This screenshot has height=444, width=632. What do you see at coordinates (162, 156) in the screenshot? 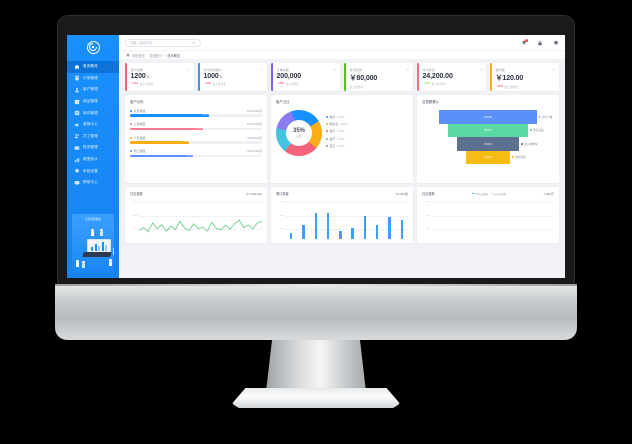
I see `progress-fill: 48%` at bounding box center [162, 156].